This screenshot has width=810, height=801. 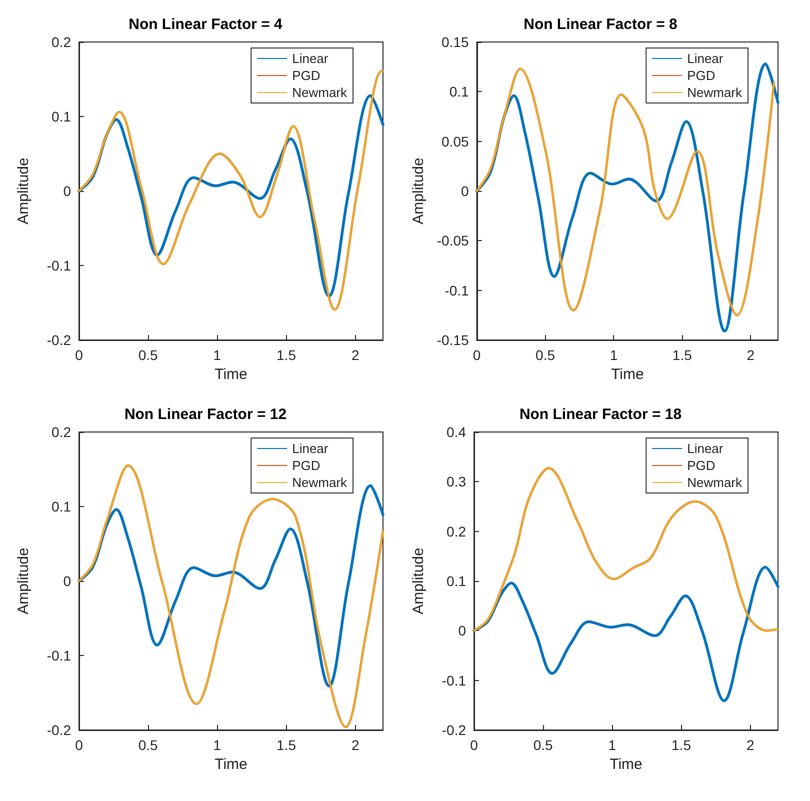 What do you see at coordinates (626, 634) in the screenshot?
I see `line-series` at bounding box center [626, 634].